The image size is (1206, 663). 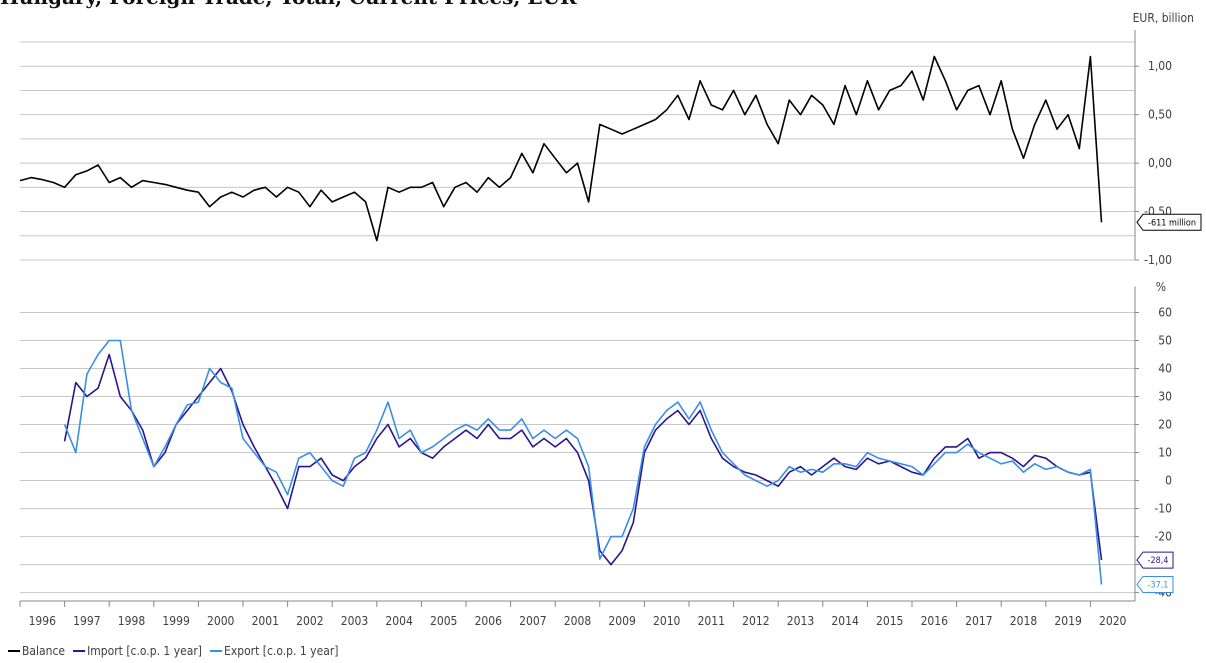 What do you see at coordinates (1168, 481) in the screenshot?
I see `y-tick-label: 0` at bounding box center [1168, 481].